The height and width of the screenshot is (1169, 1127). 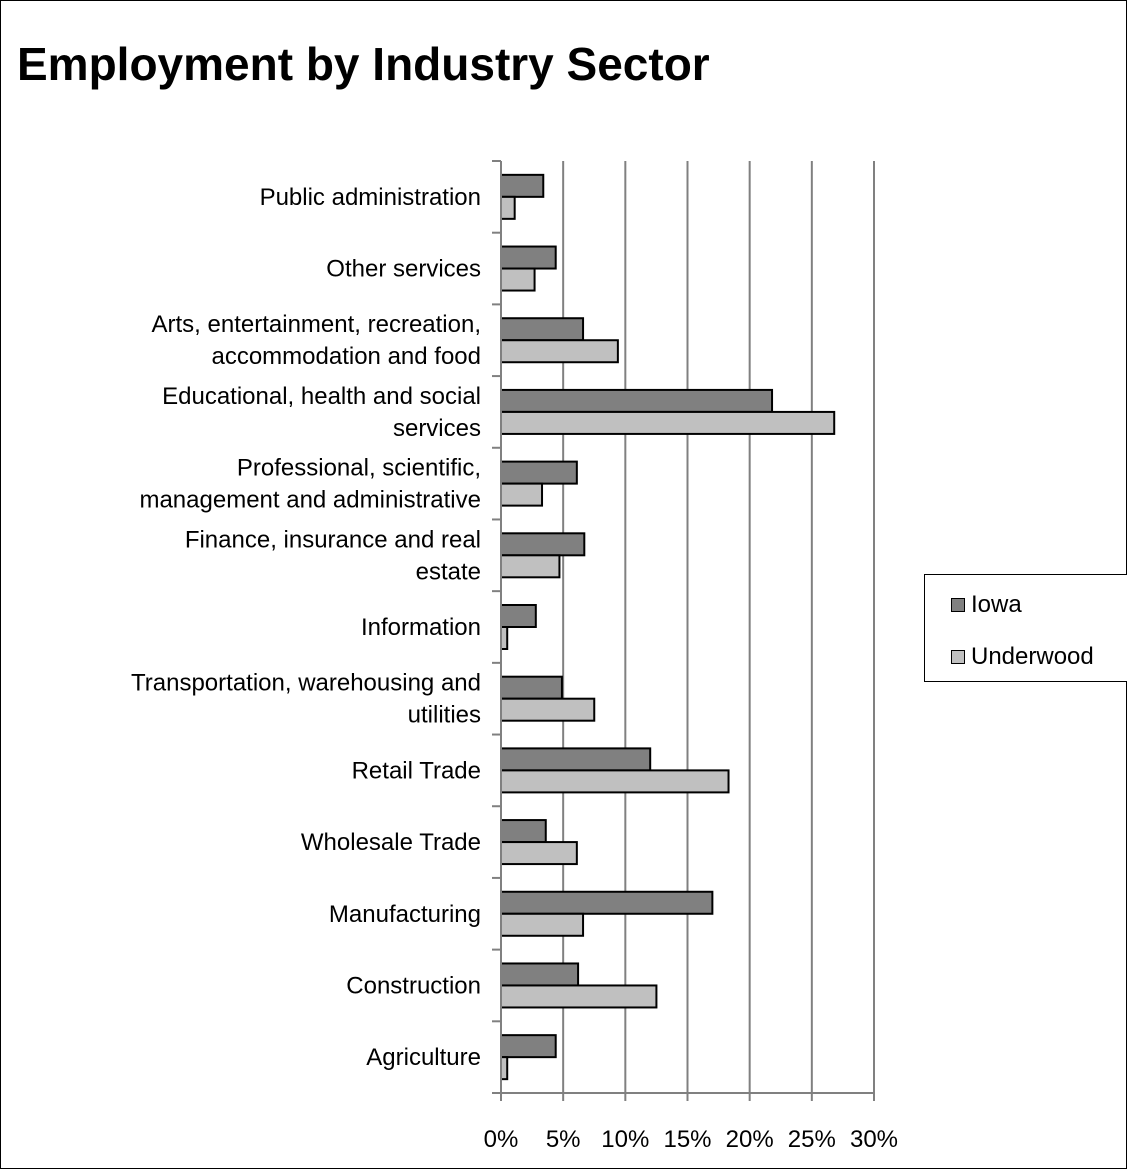 I want to click on category-label: Educational, health and social, so click(x=321, y=396).